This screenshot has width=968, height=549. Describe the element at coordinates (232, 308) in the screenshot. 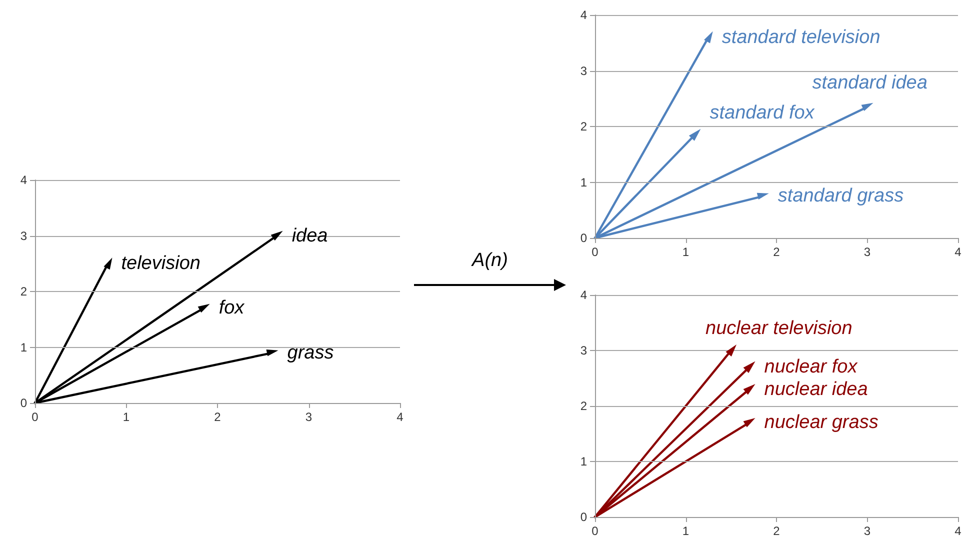

I see `series-label: fox` at that location.